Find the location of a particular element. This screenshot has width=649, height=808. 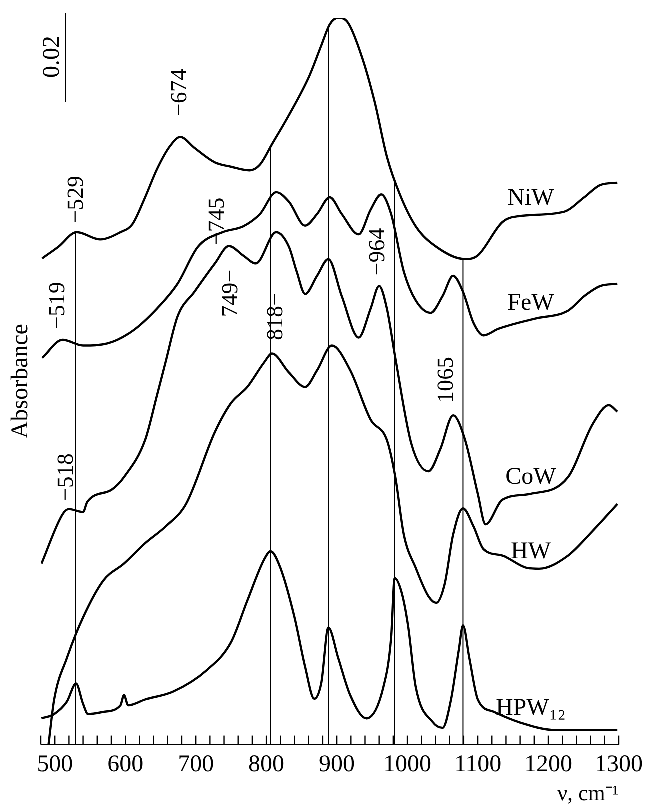

series-label: HPW₁₂ is located at coordinates (531, 707).